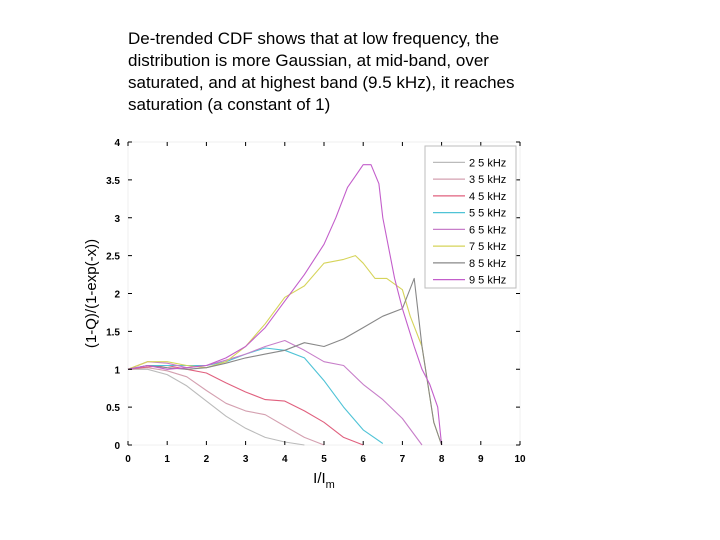 The height and width of the screenshot is (540, 720). What do you see at coordinates (229, 104) in the screenshot?
I see `caption-line: saturation (a constant of 1)` at bounding box center [229, 104].